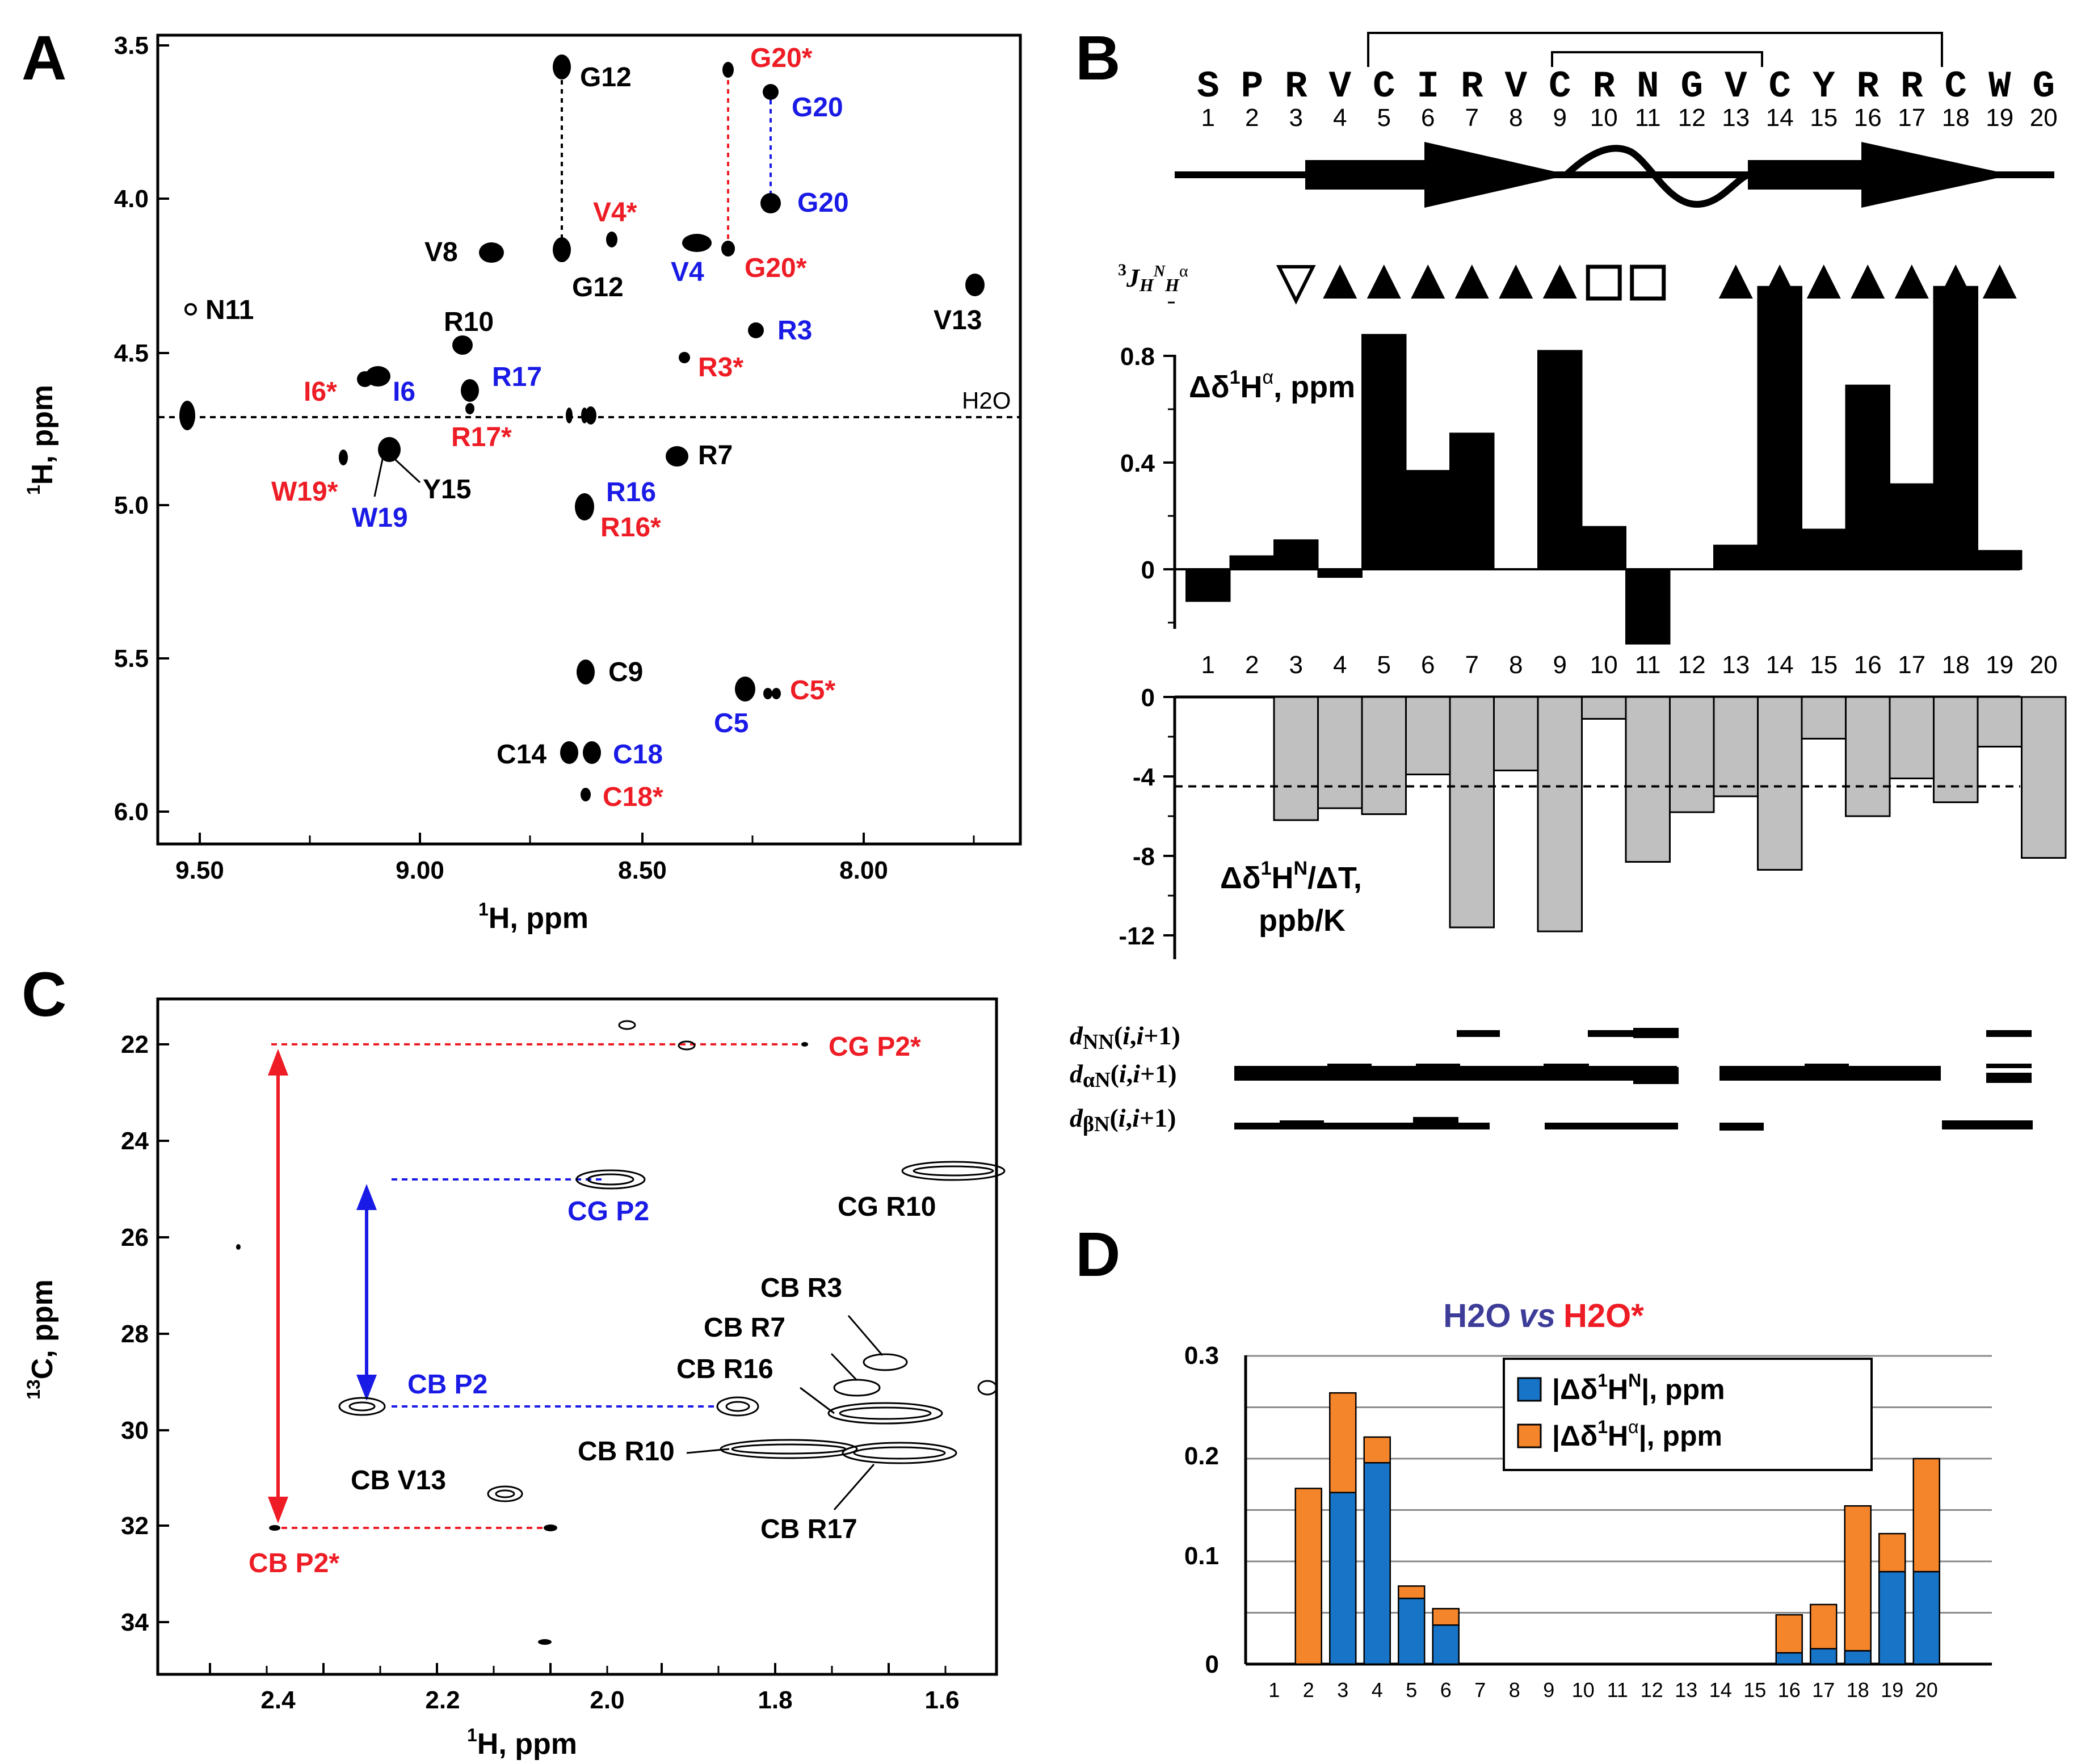 The width and height of the screenshot is (2077, 1764). I want to click on legend-swatch-hn, so click(1530, 1389).